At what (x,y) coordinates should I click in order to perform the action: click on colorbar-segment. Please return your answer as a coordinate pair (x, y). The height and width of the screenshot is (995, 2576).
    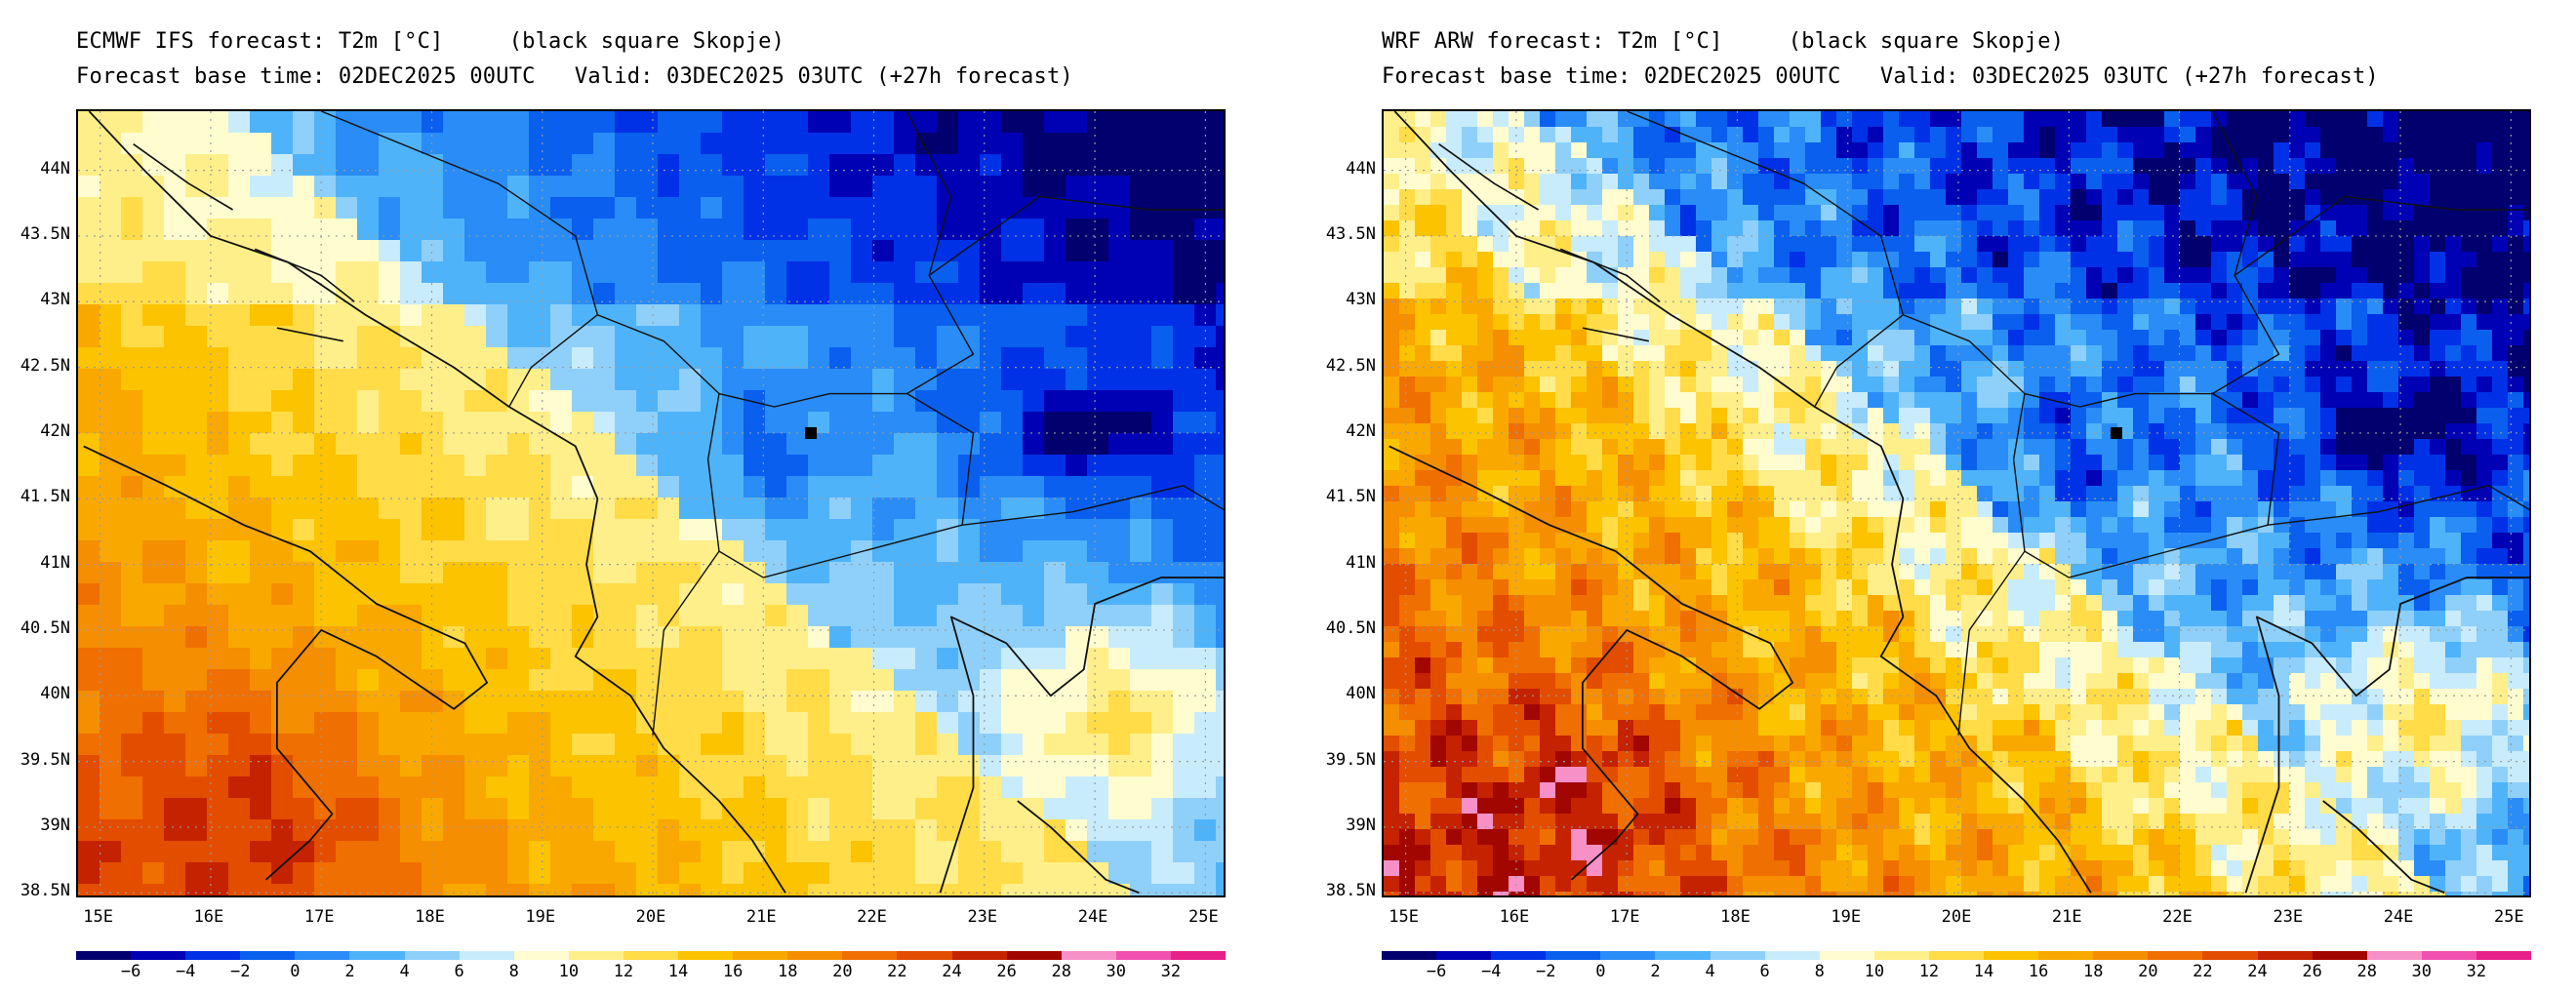
    Looking at the image, I should click on (486, 955).